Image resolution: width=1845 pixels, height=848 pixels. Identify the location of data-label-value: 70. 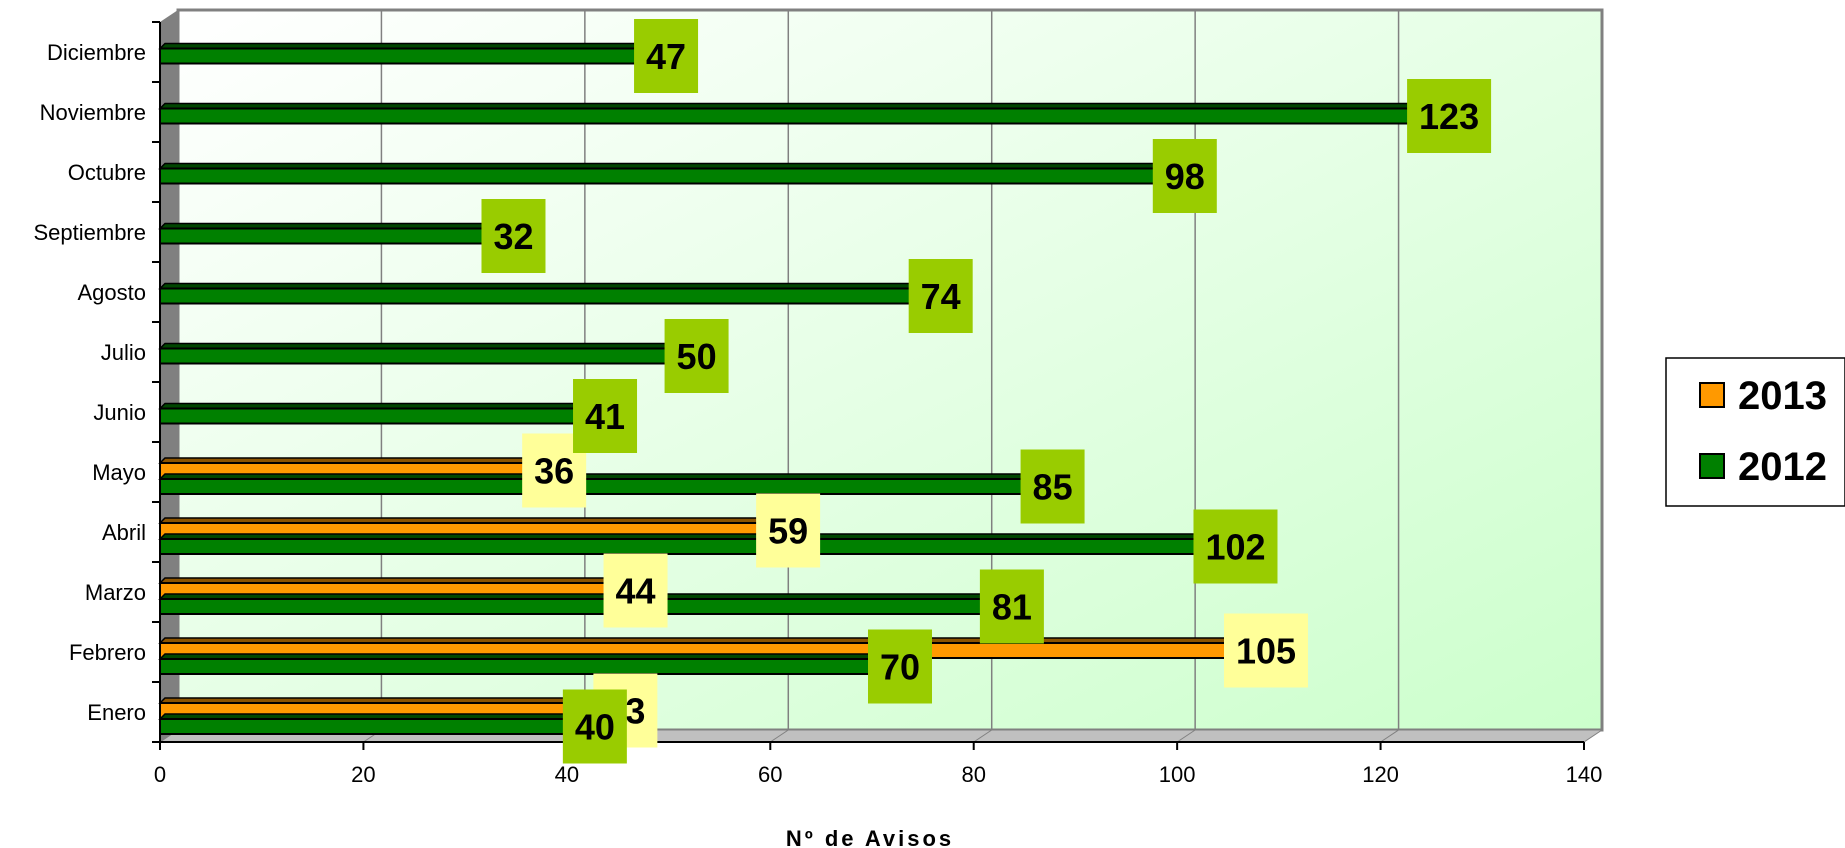
(900, 667).